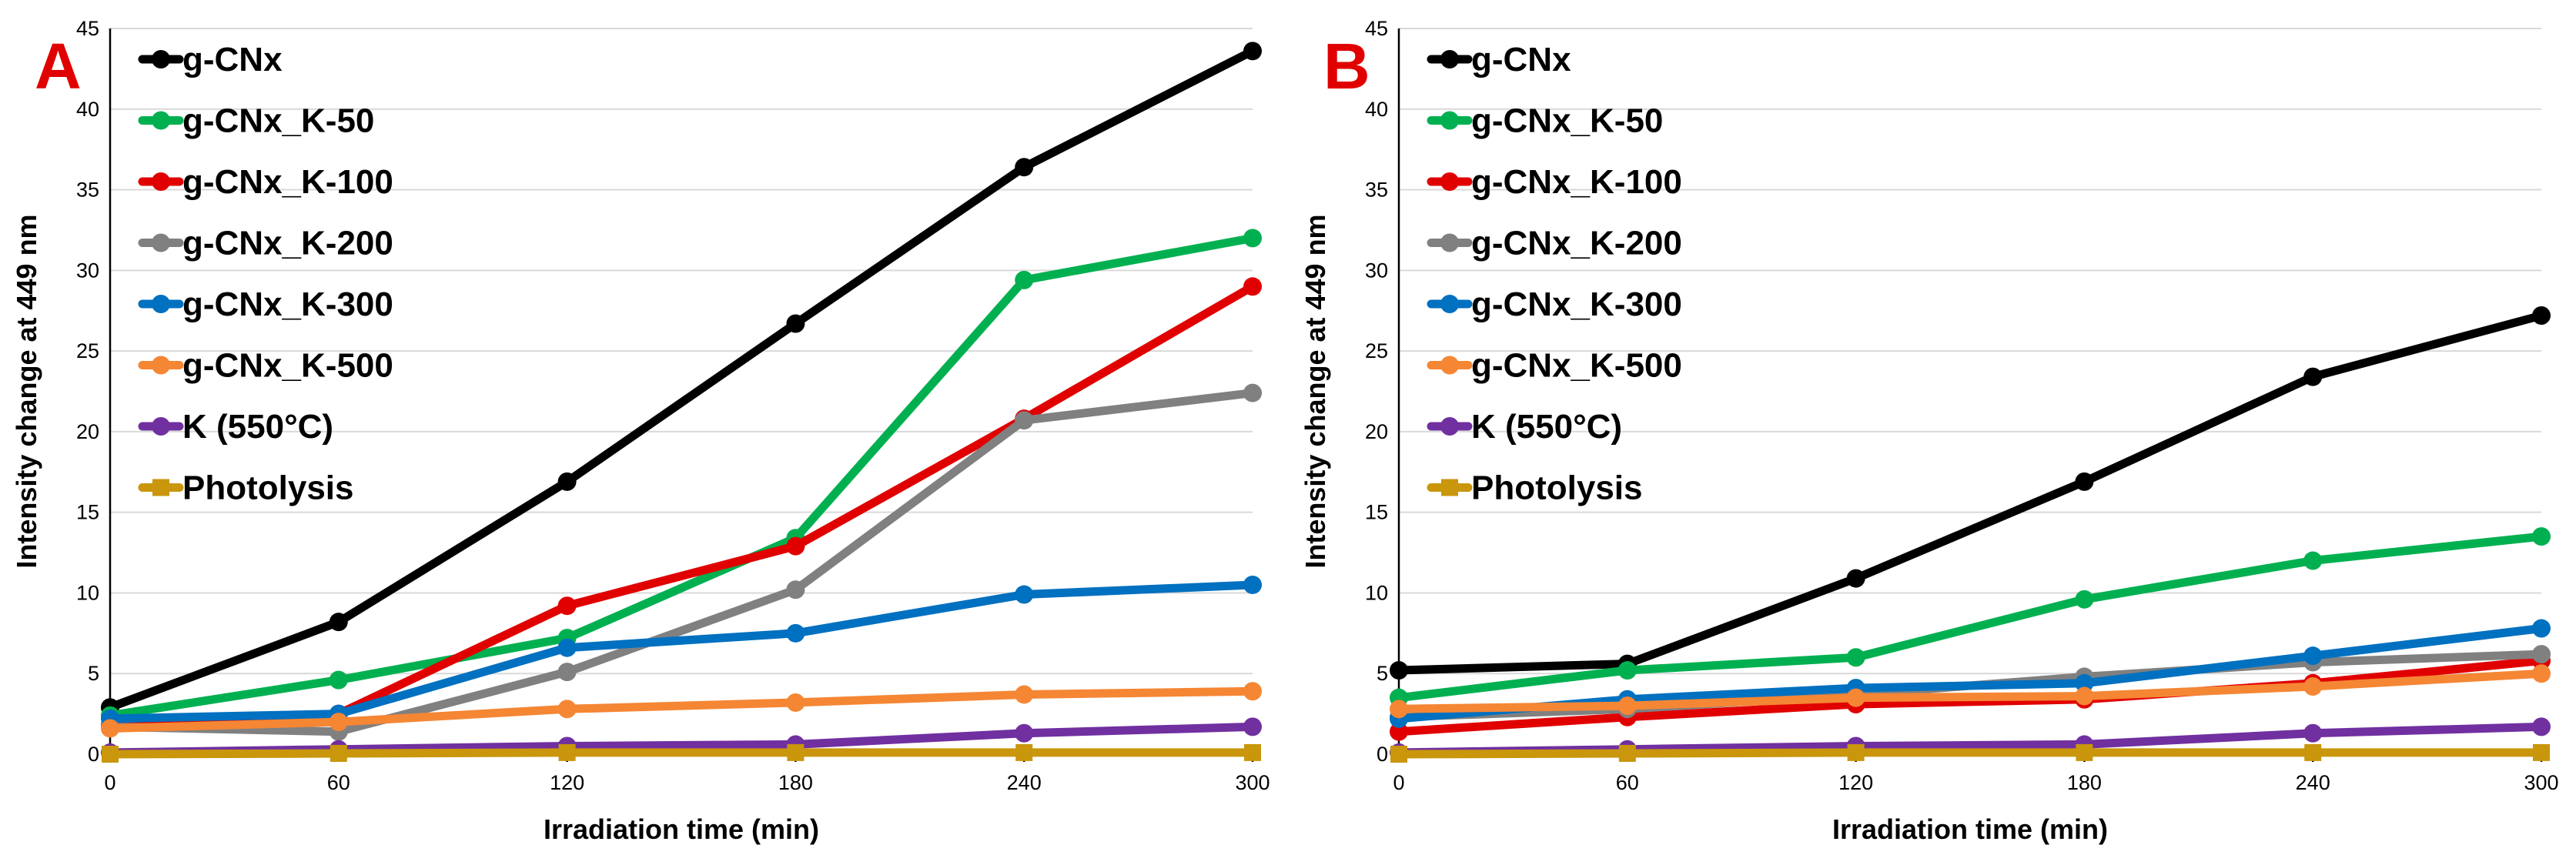 This screenshot has height=865, width=2576. I want to click on x-tick-label: 60, so click(1628, 782).